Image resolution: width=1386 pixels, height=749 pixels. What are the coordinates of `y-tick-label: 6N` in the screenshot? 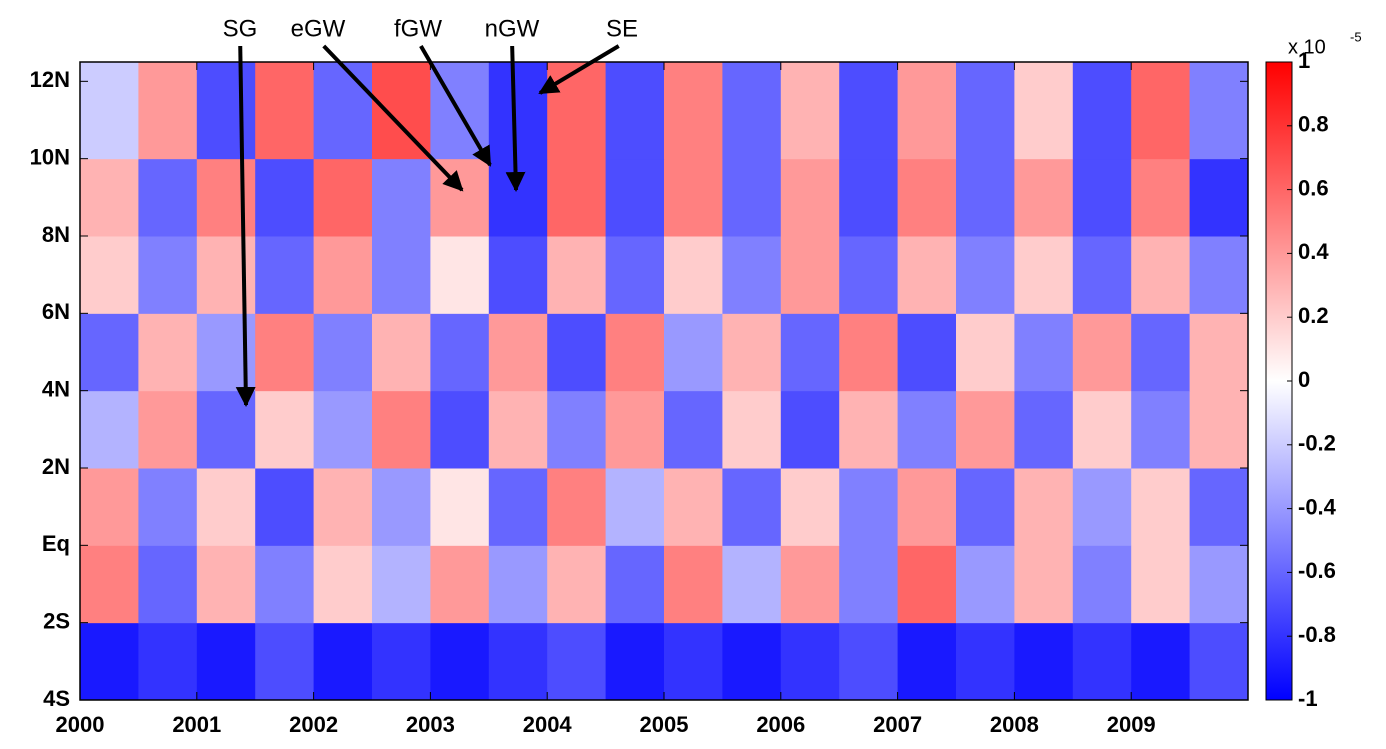 It's located at (56, 311).